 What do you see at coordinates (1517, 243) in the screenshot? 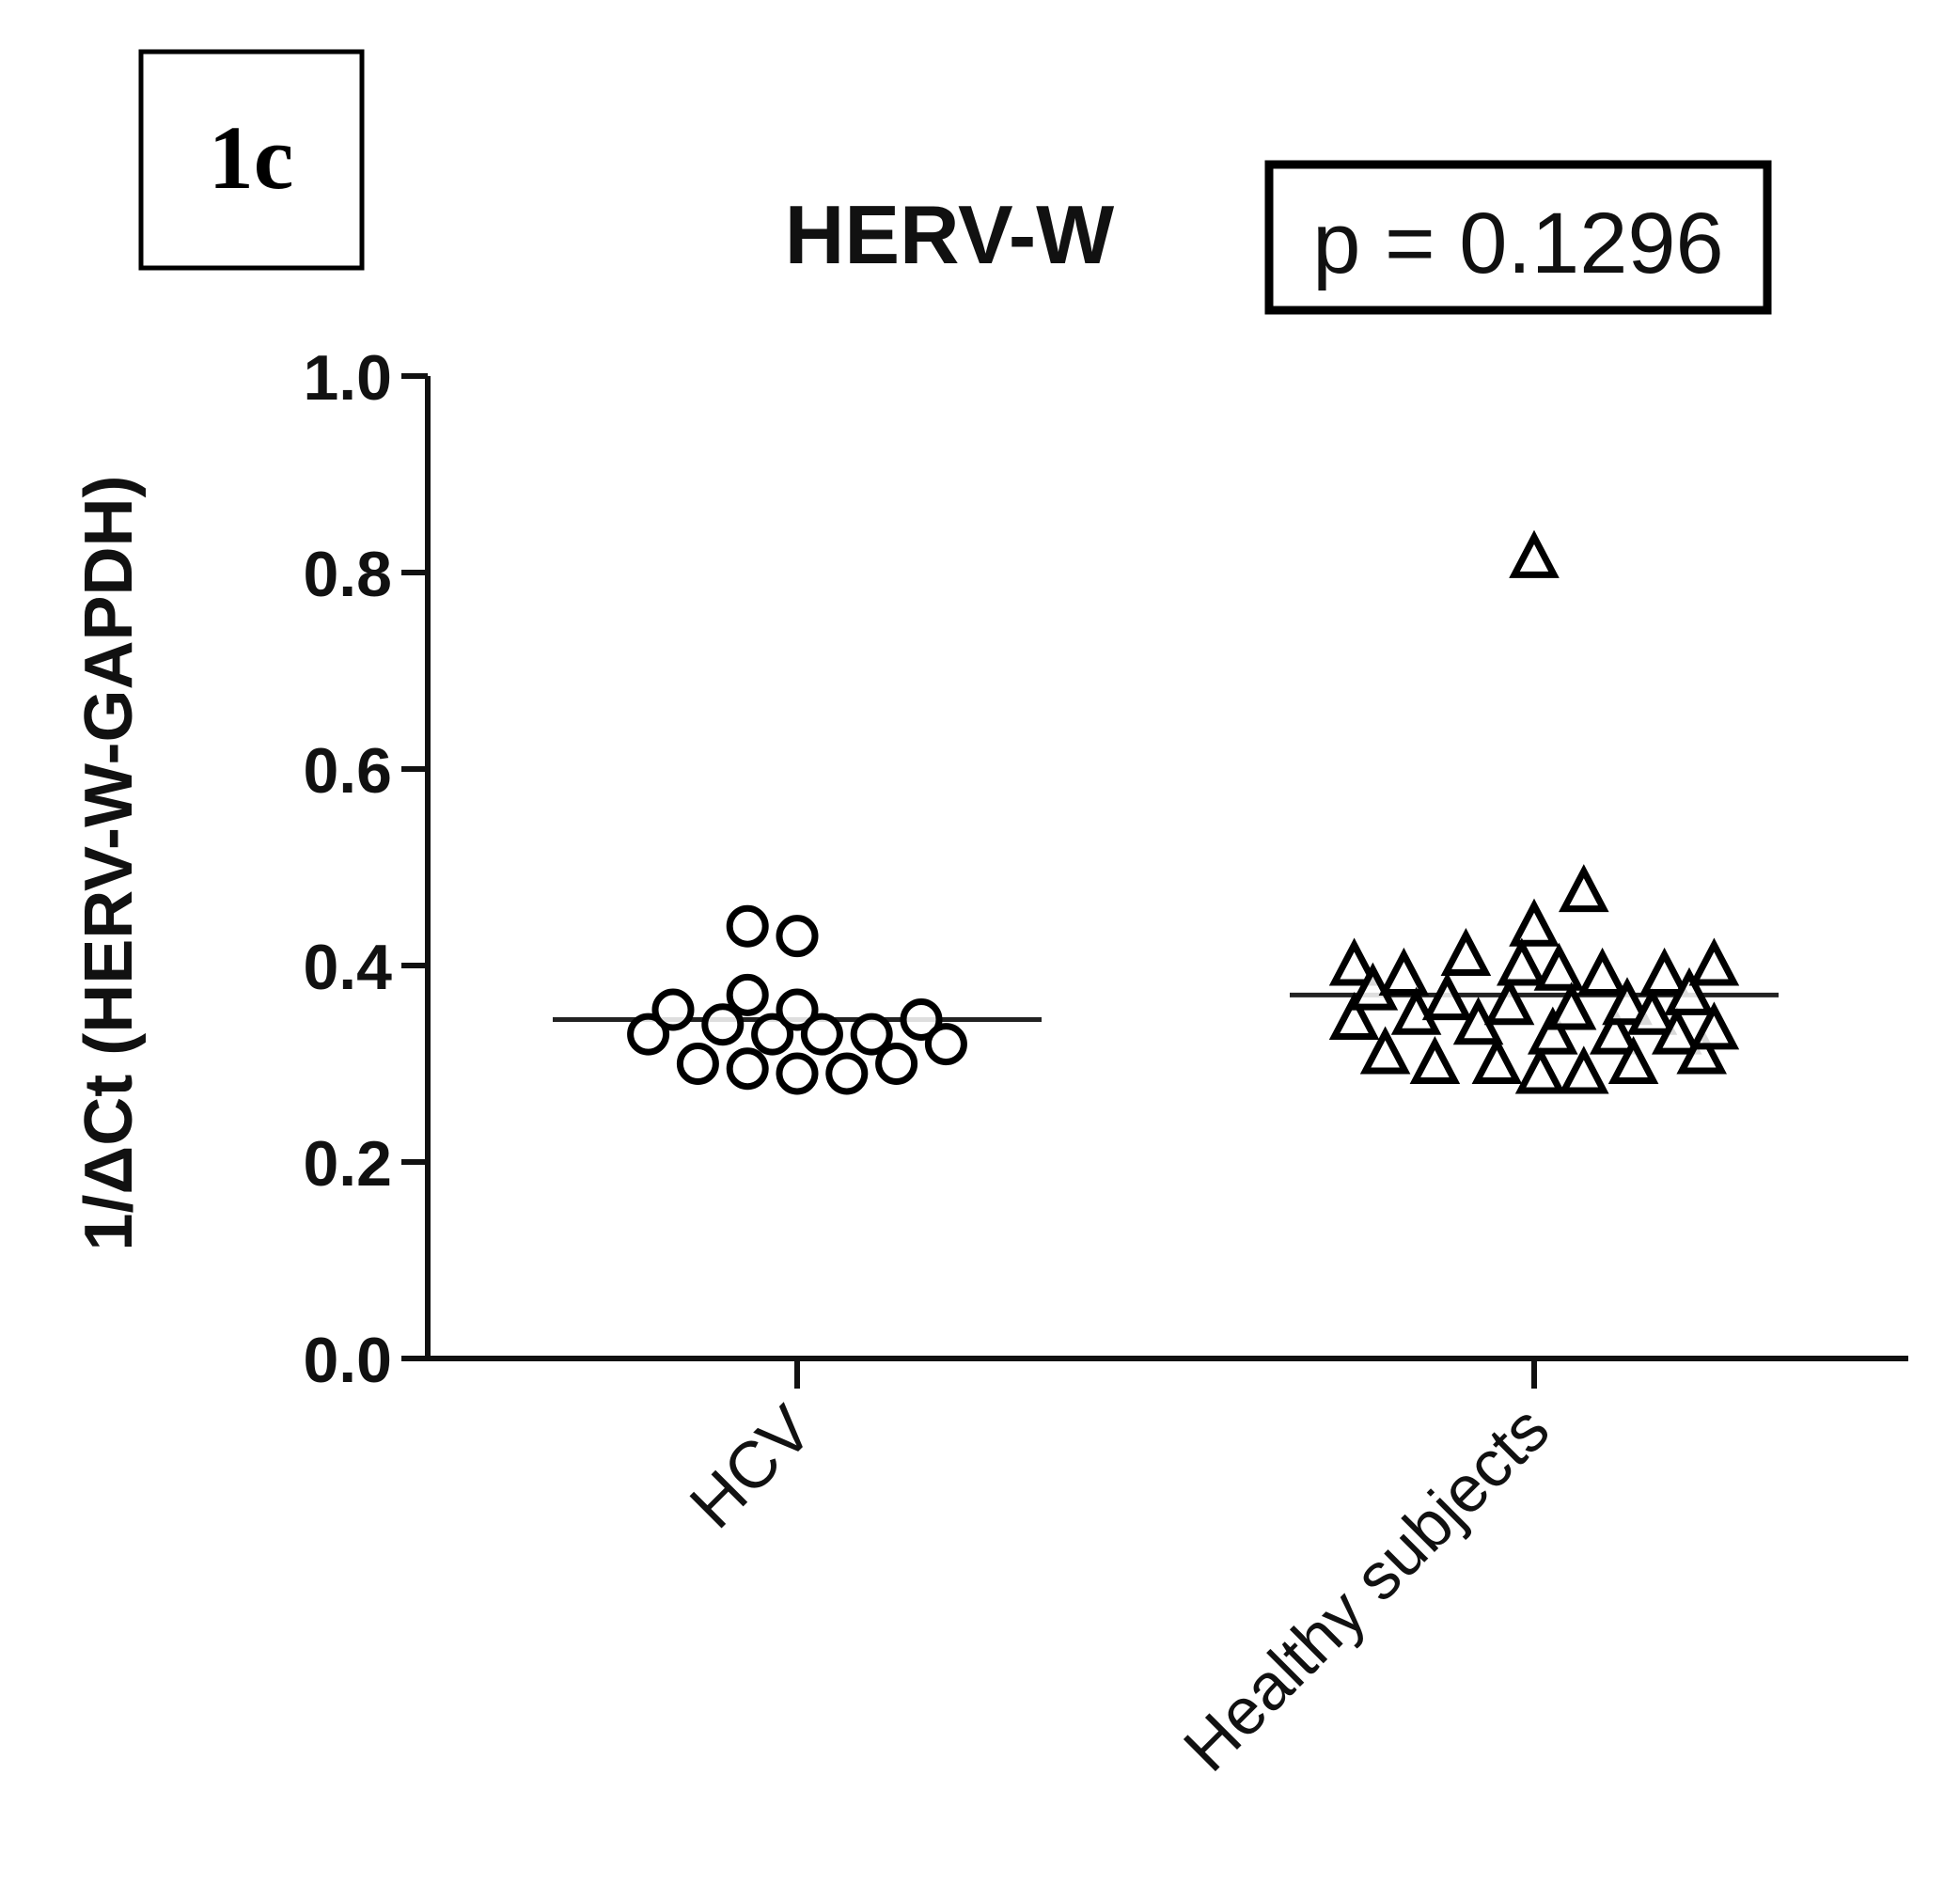
I see `p-value-label: p = 0.1296` at bounding box center [1517, 243].